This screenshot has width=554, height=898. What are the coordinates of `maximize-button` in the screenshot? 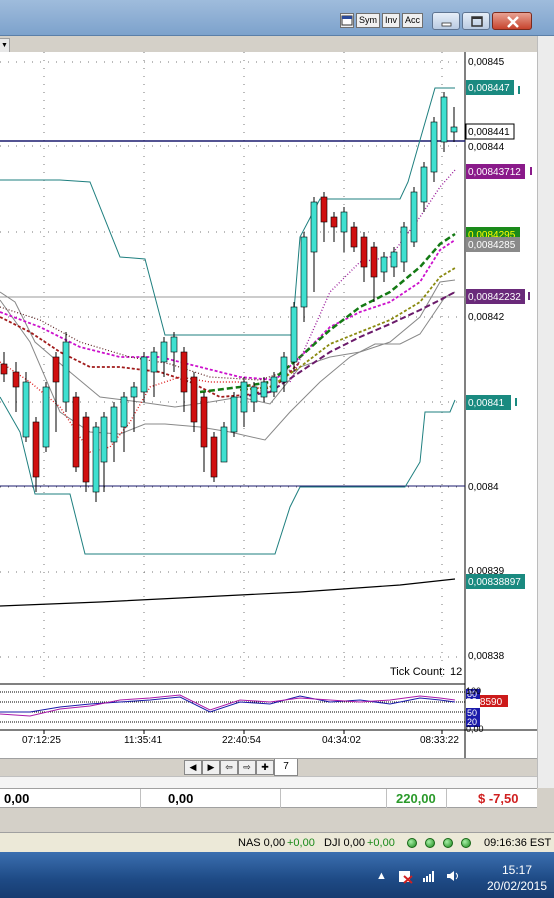 It's located at (476, 21).